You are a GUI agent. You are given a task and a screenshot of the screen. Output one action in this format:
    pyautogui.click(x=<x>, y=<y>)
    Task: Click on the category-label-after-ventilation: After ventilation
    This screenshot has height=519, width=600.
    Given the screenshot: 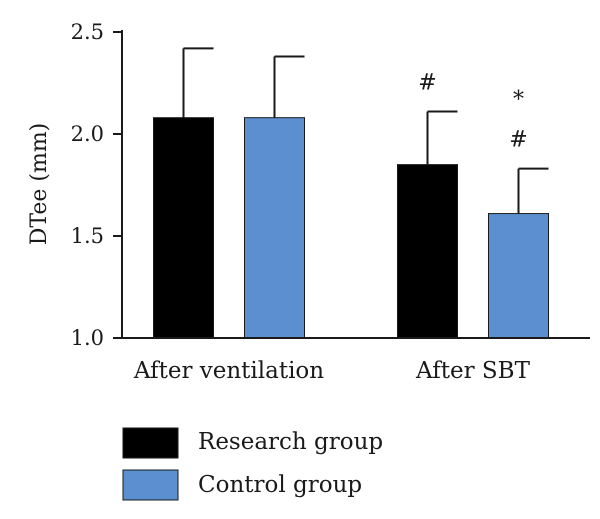 What is the action you would take?
    pyautogui.click(x=228, y=371)
    